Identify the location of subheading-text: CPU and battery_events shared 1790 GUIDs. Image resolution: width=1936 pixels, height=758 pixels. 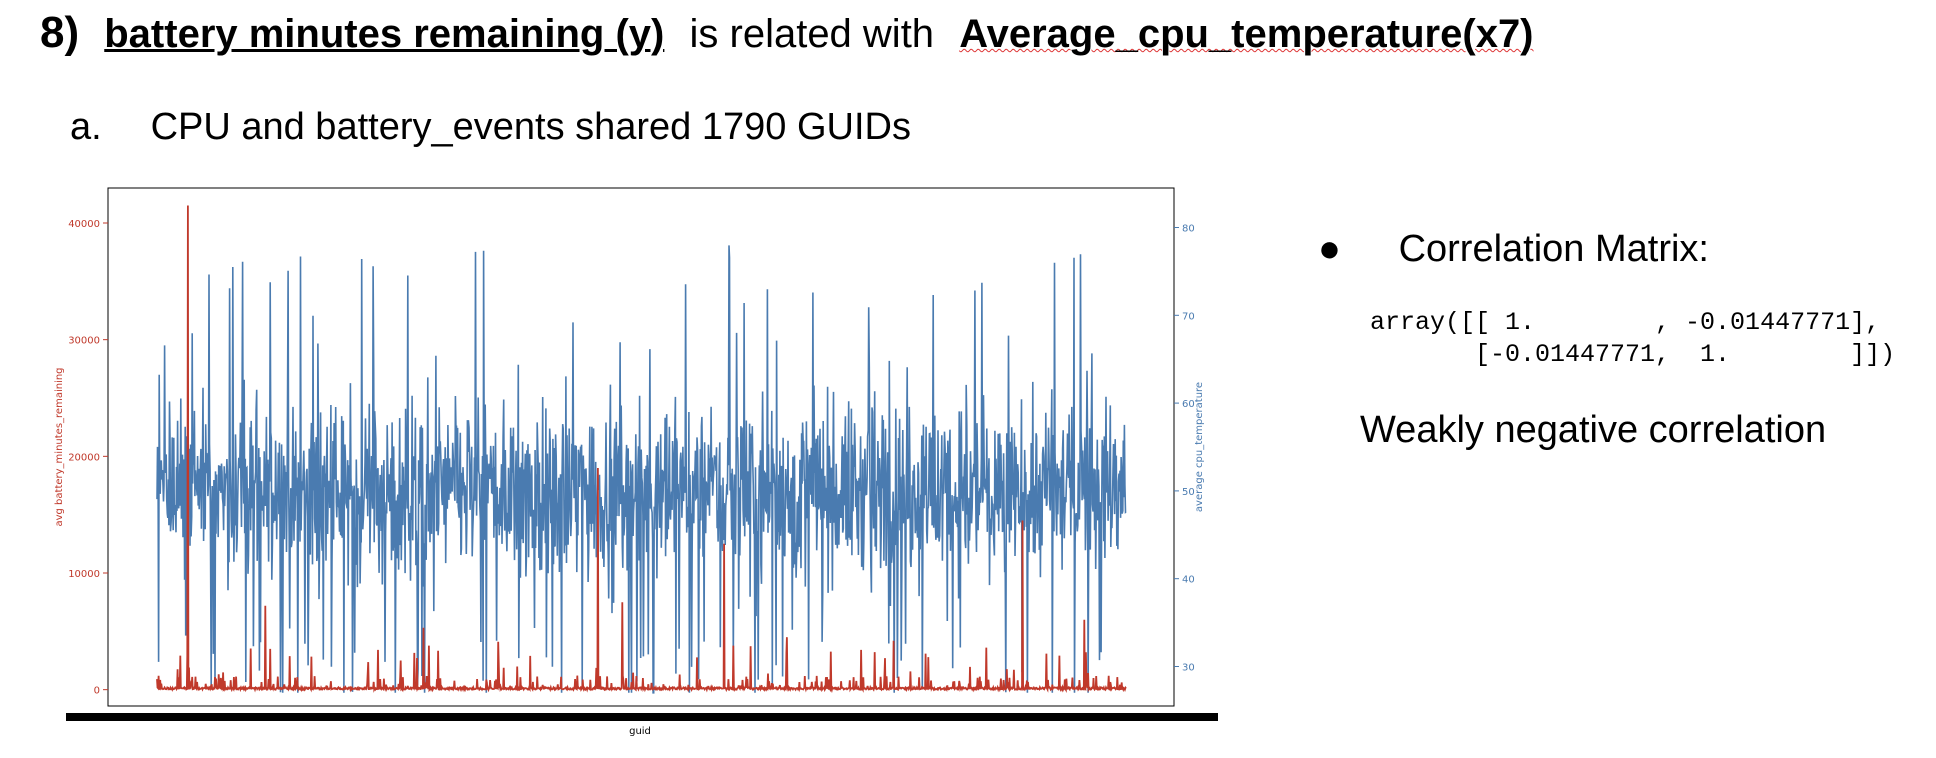
(530, 127).